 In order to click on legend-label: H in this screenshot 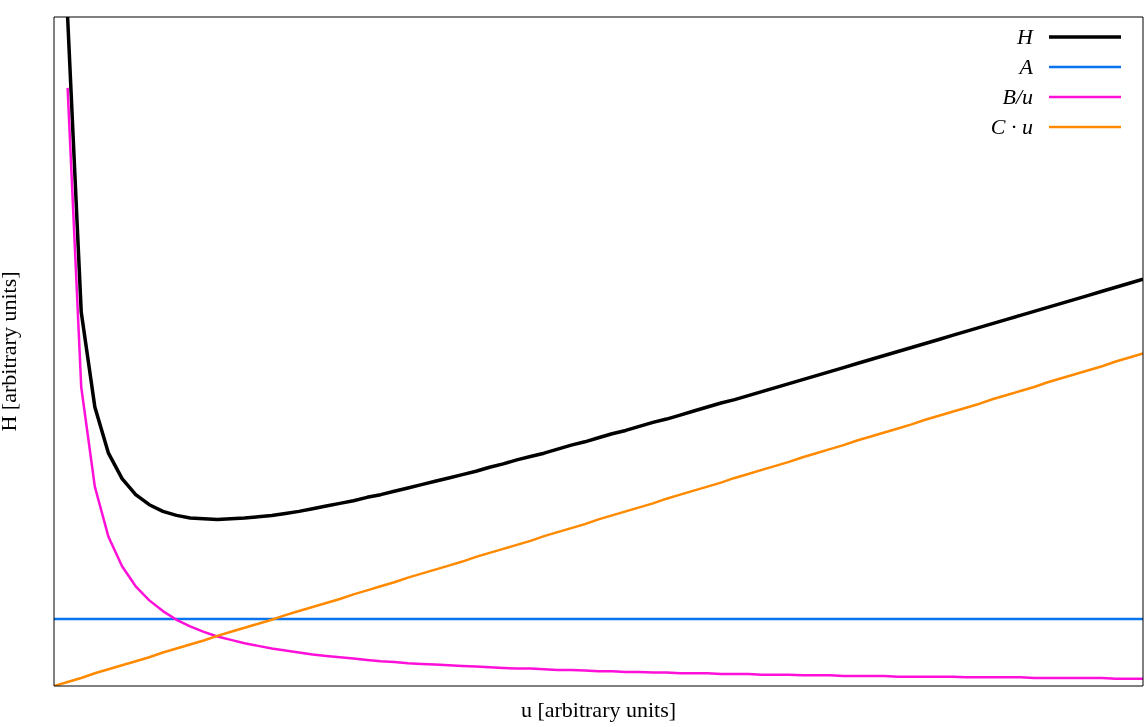, I will do `click(1025, 37)`.